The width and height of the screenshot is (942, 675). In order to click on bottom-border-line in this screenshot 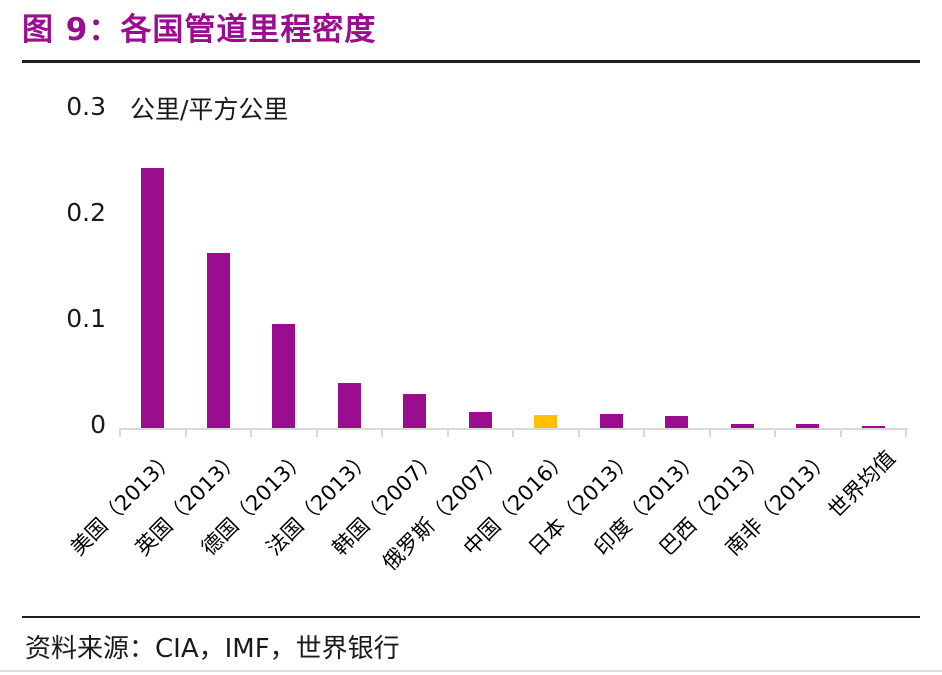, I will do `click(471, 671)`.